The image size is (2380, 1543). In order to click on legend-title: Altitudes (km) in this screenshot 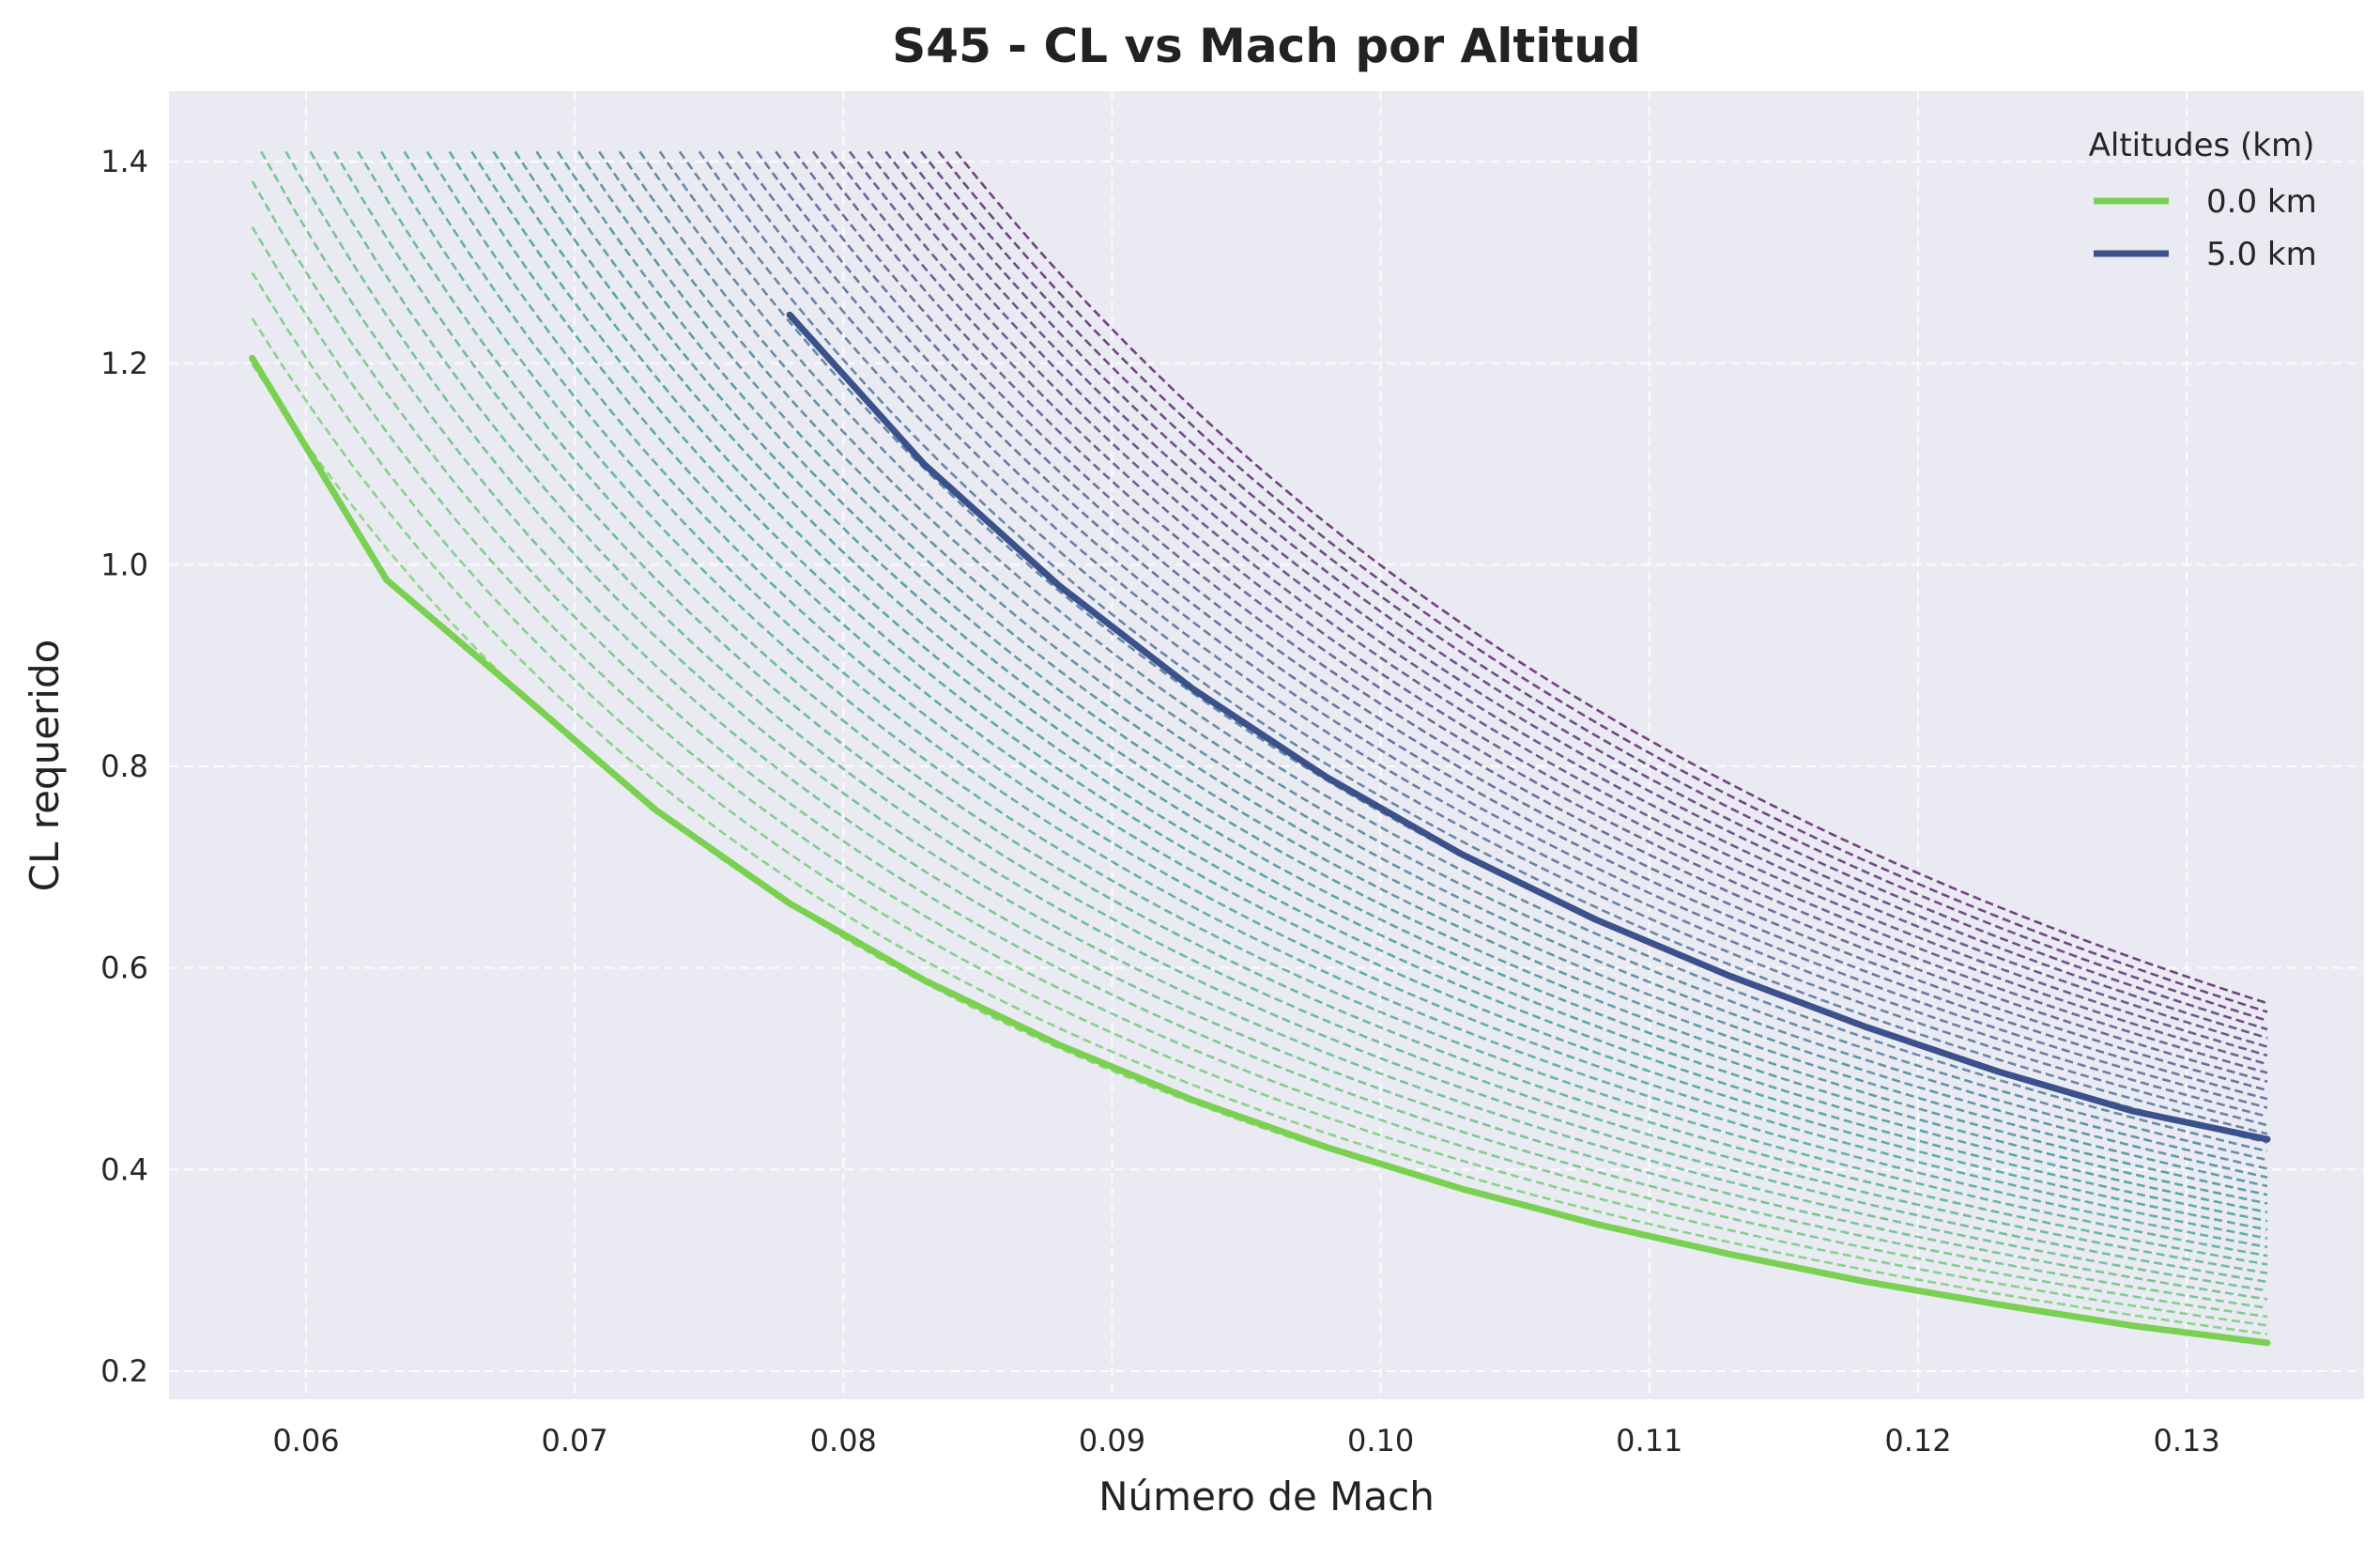, I will do `click(2202, 145)`.